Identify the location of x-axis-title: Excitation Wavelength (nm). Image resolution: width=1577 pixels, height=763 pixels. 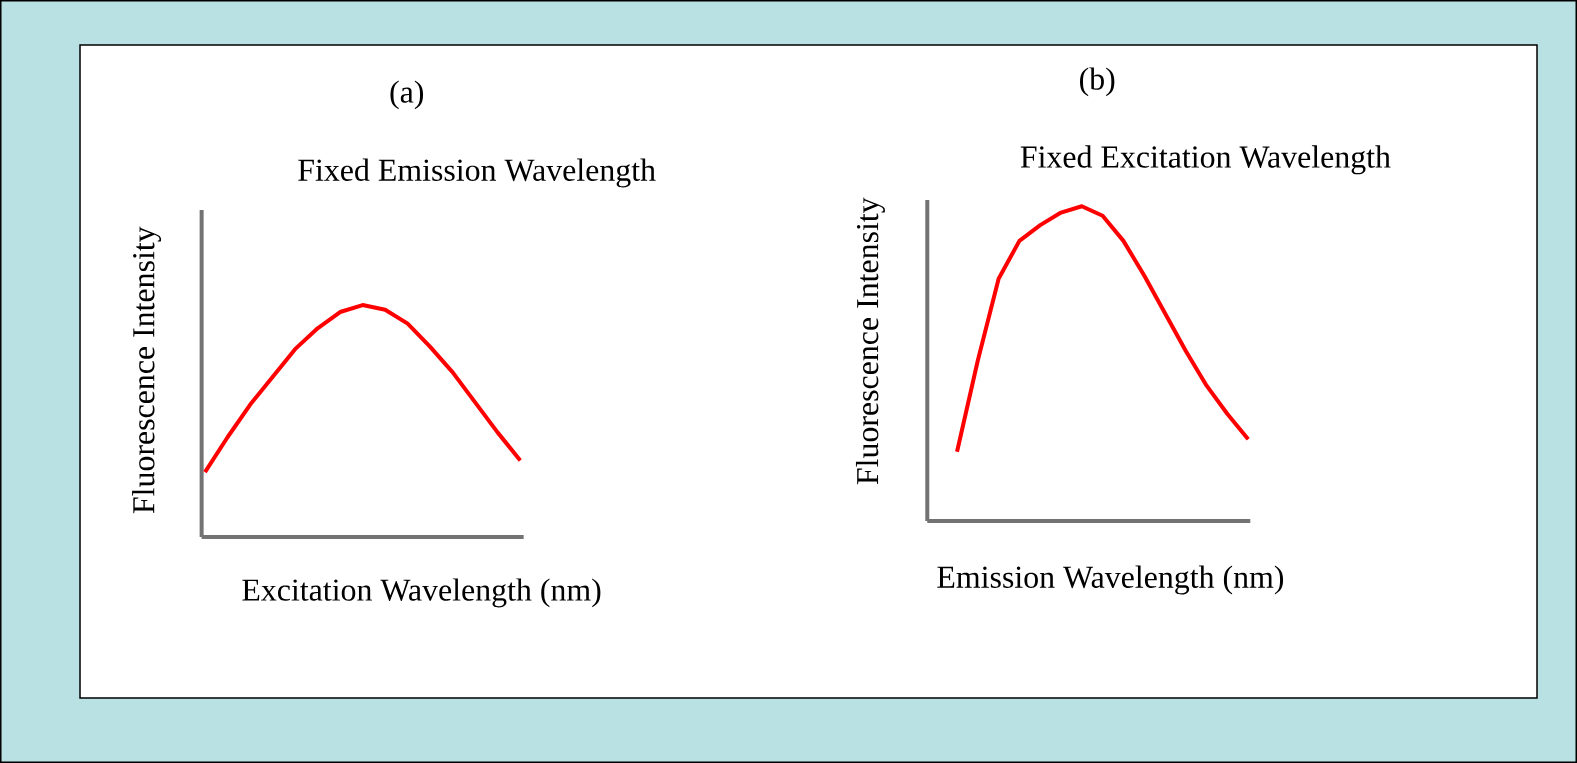
(421, 593).